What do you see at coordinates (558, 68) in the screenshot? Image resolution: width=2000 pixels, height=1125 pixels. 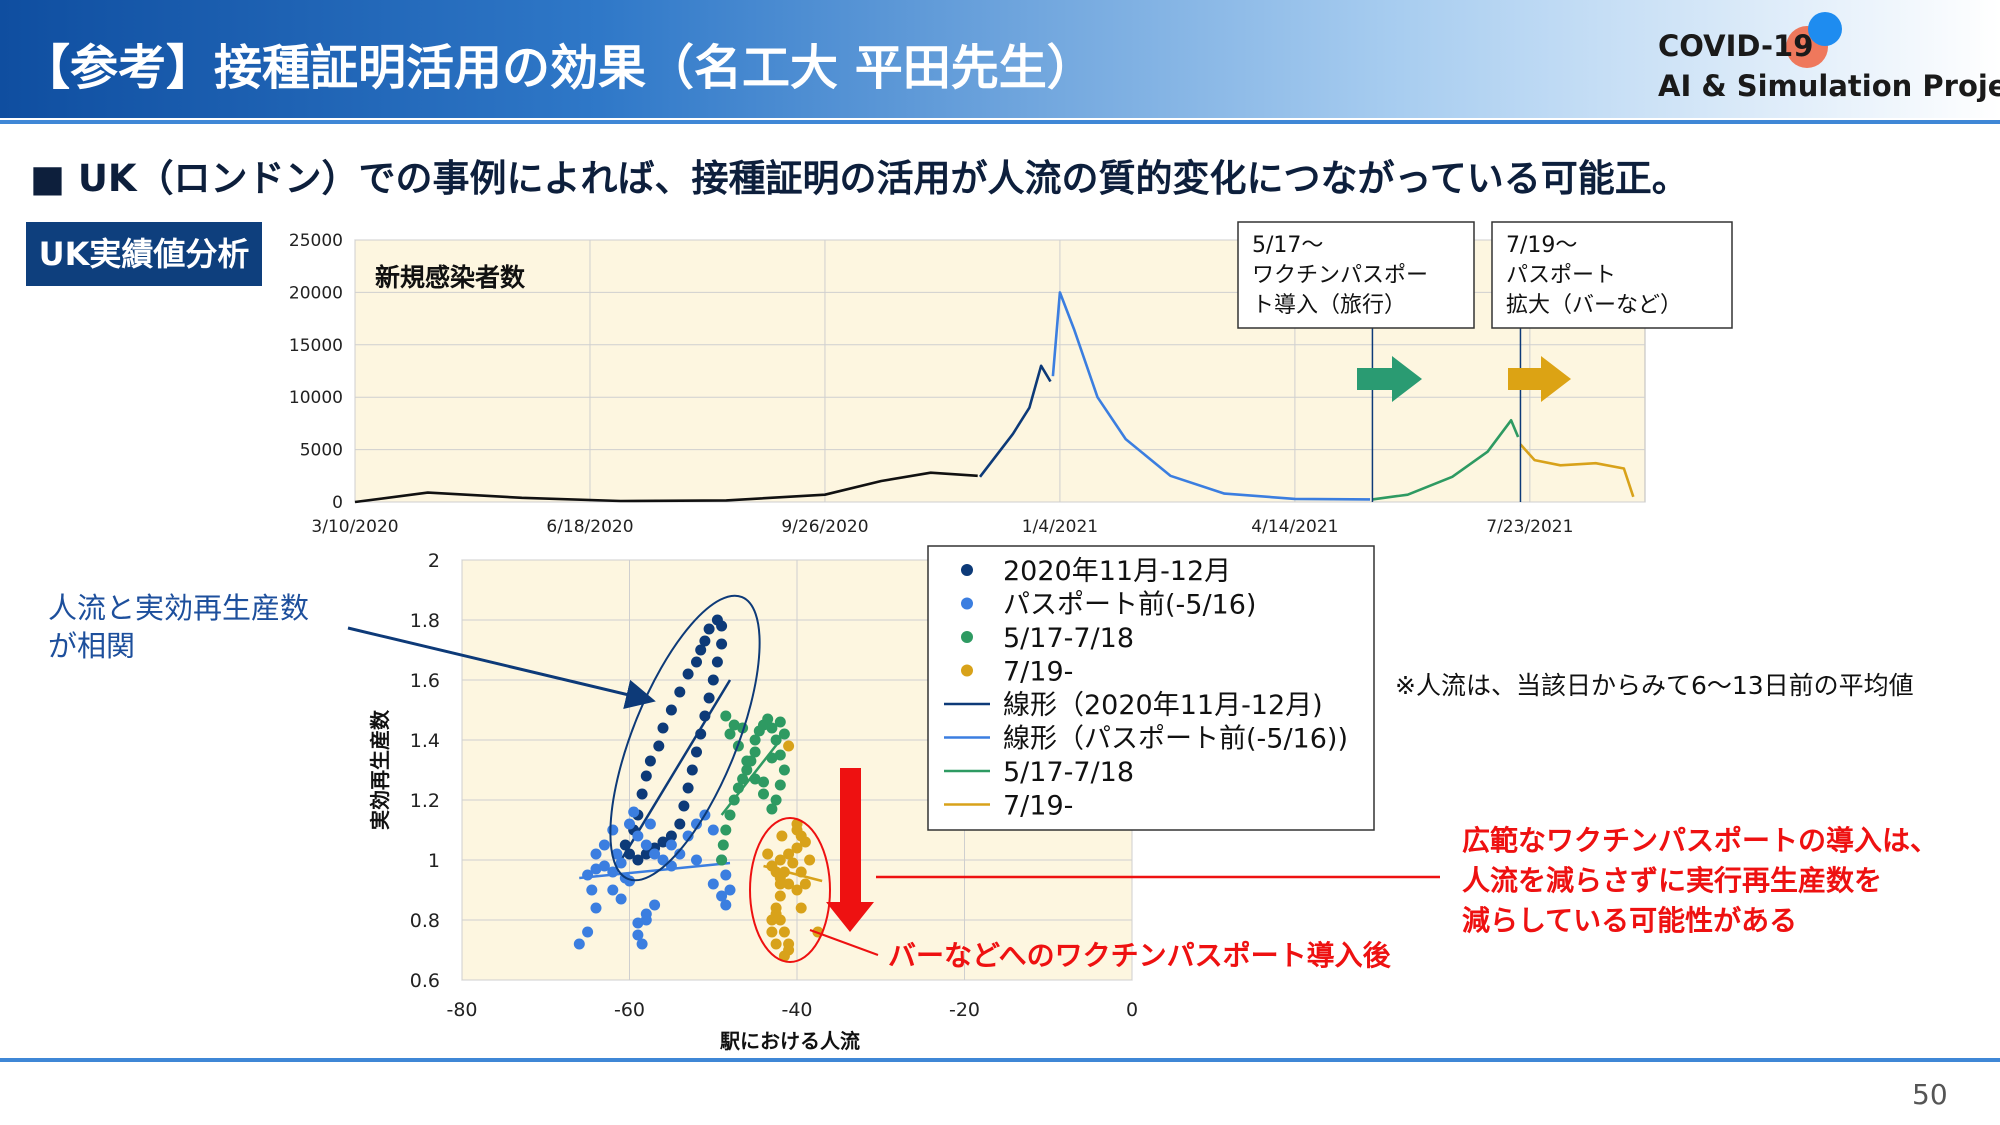 I see `slide-title: 【参考】接種証明活用の効果（名工大 平田先生）` at bounding box center [558, 68].